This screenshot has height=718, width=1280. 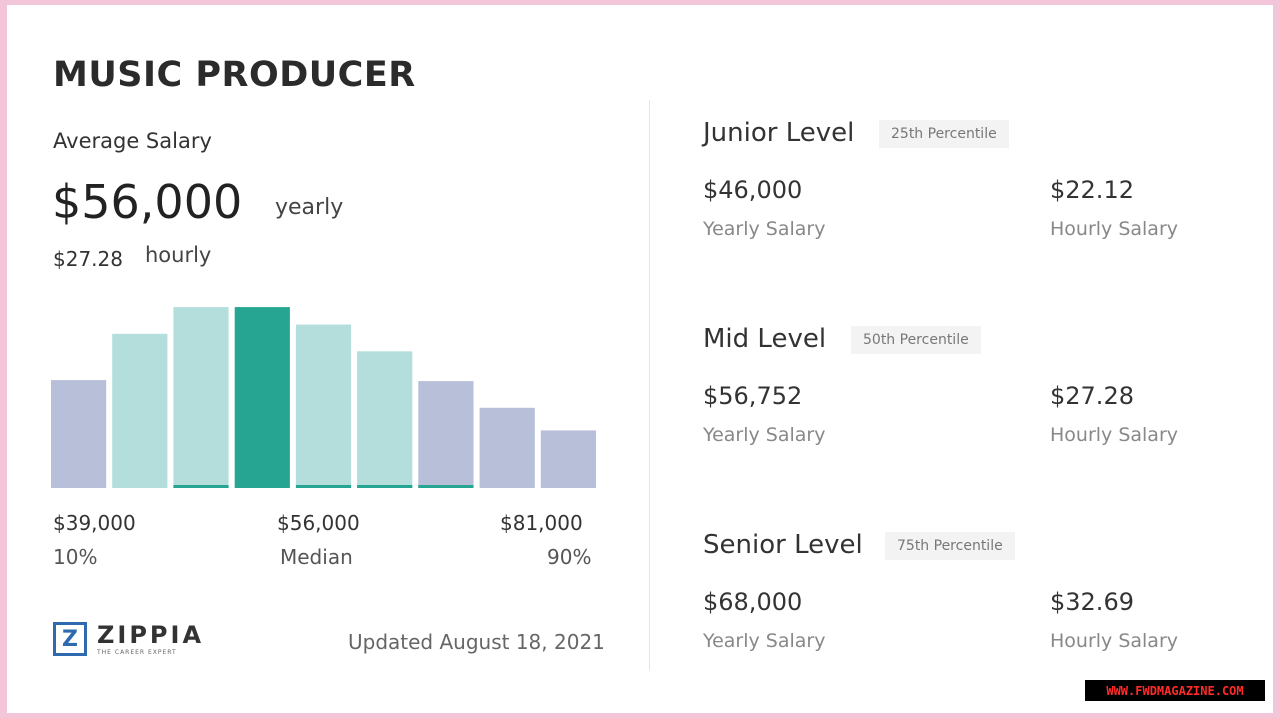 I want to click on column-divider, so click(x=649, y=385).